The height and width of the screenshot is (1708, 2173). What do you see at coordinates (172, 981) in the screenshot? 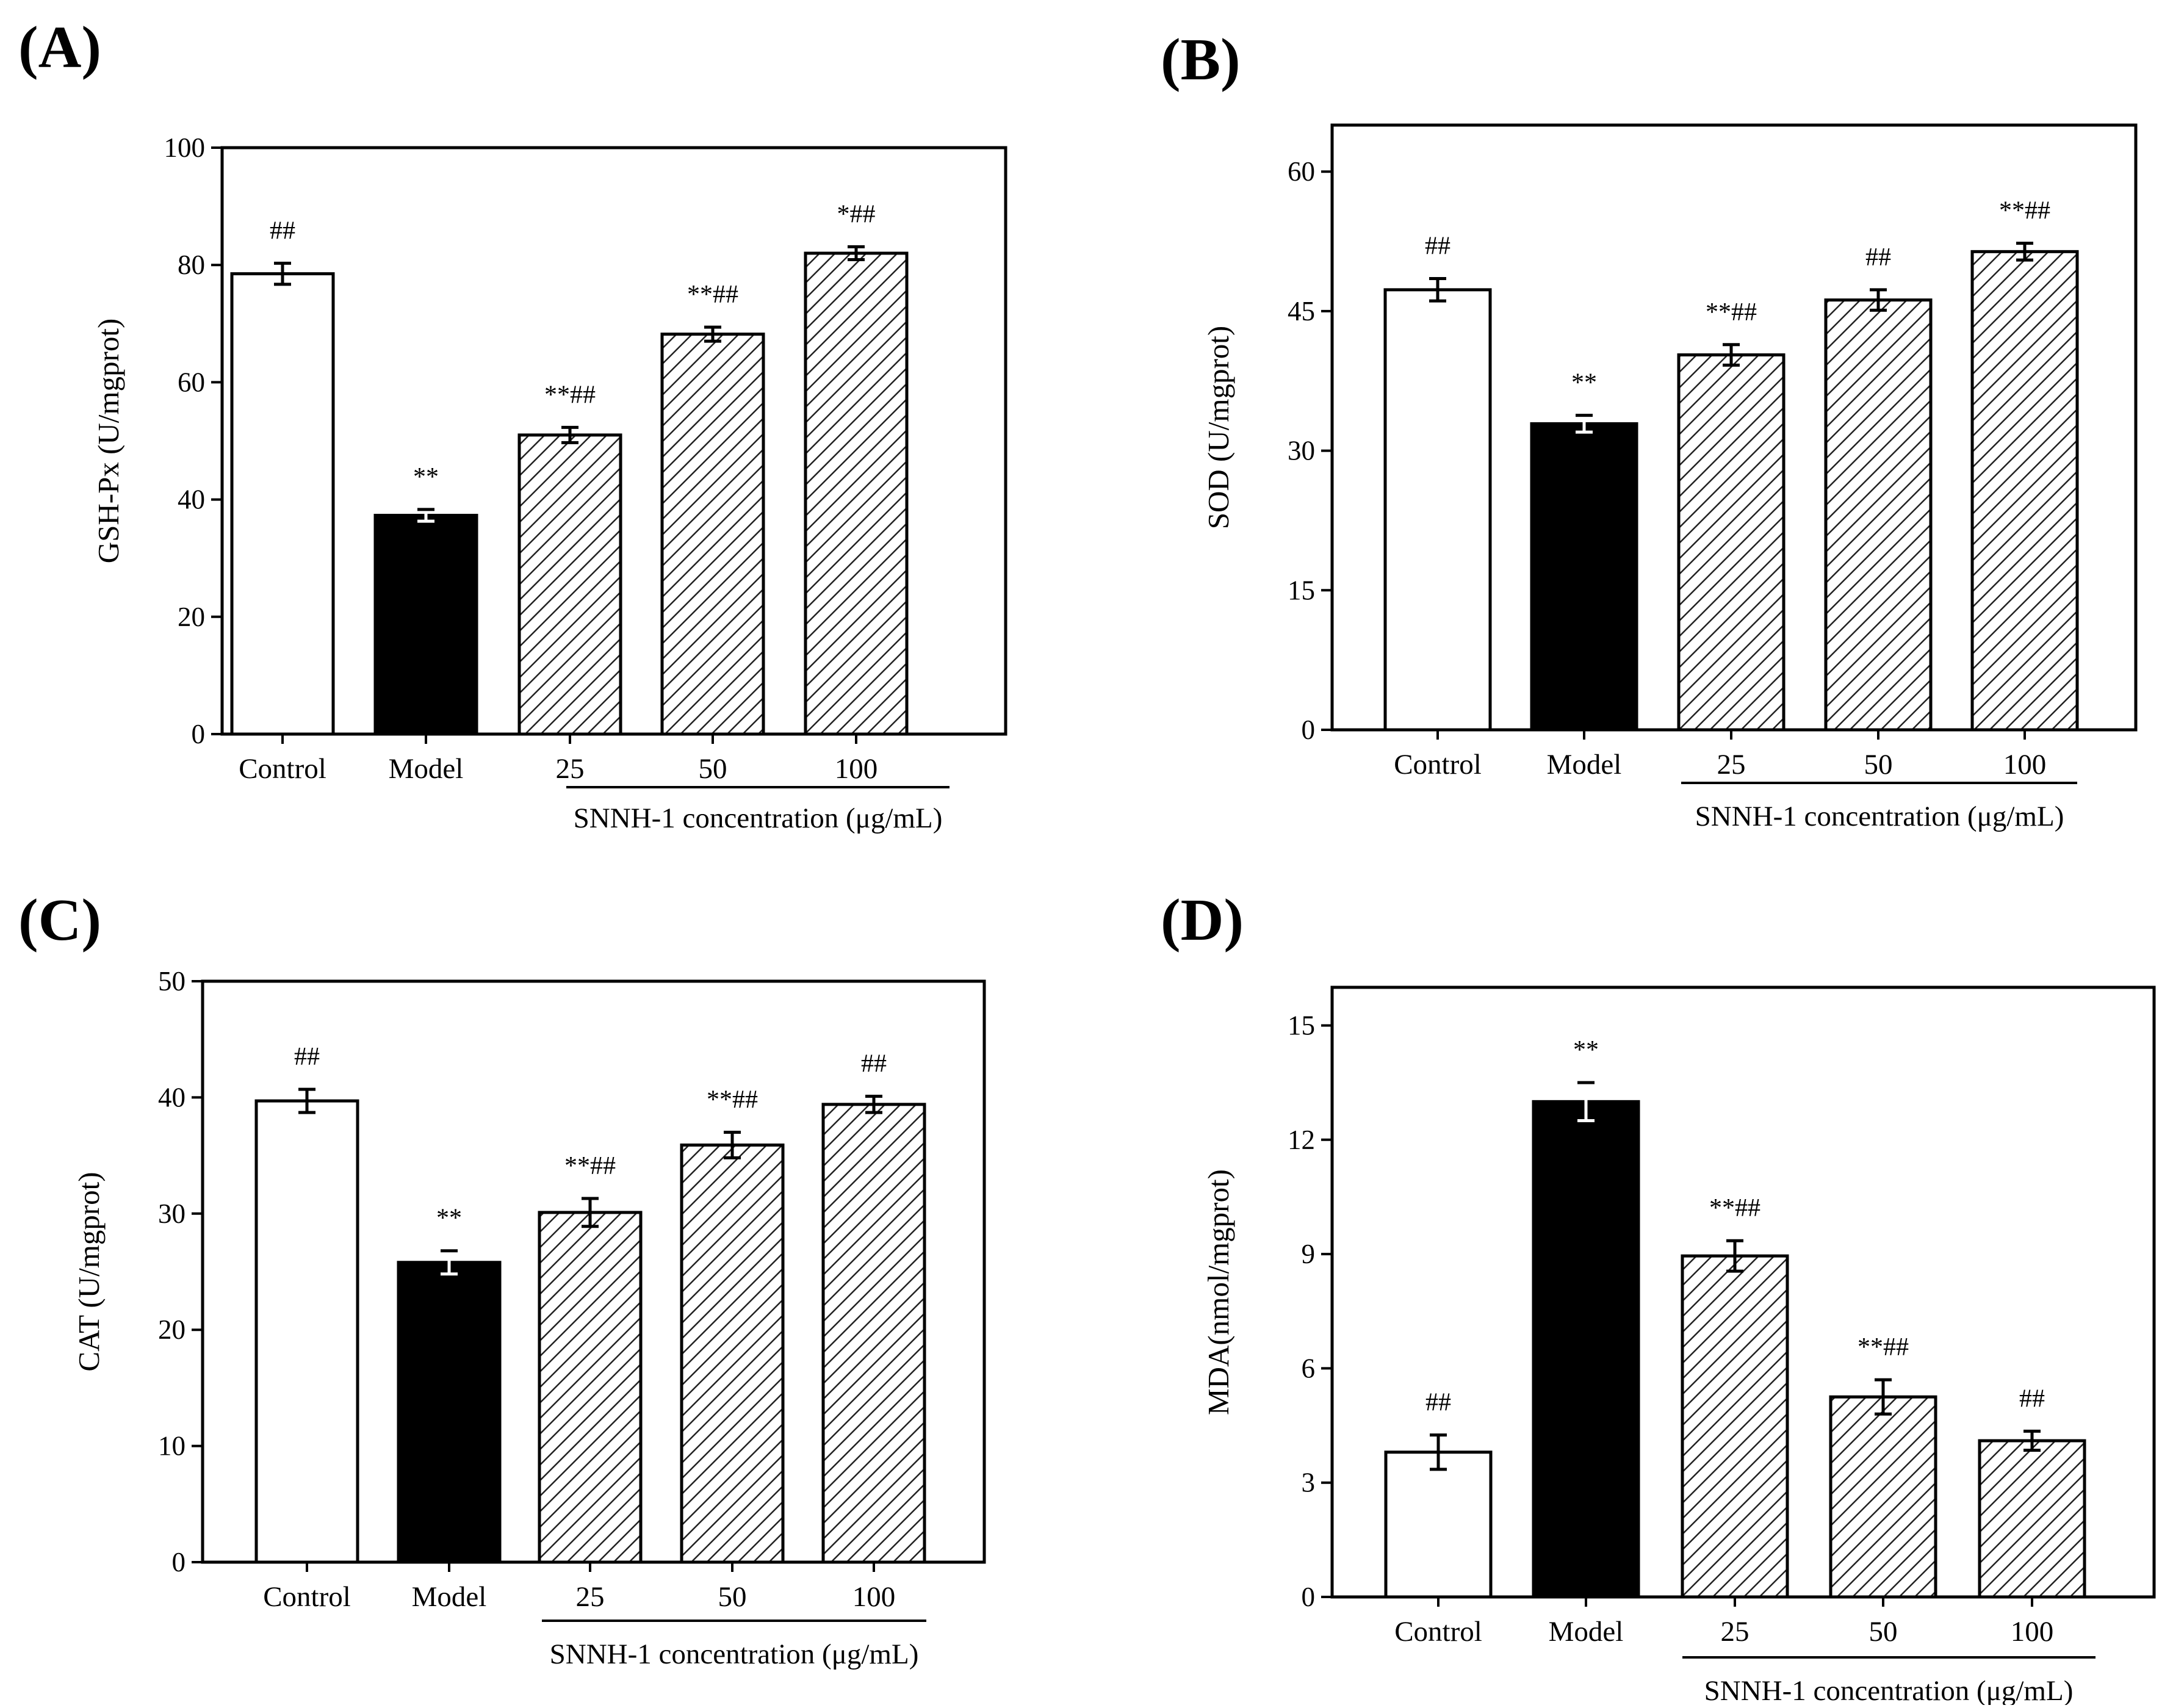
I see `y-tick-label: 50` at bounding box center [172, 981].